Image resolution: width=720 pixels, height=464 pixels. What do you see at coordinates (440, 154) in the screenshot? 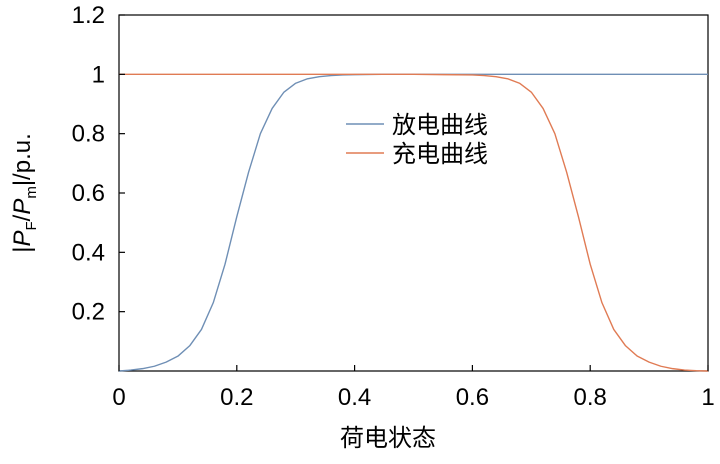
I see `legend-label-charge: 充电曲线` at bounding box center [440, 154].